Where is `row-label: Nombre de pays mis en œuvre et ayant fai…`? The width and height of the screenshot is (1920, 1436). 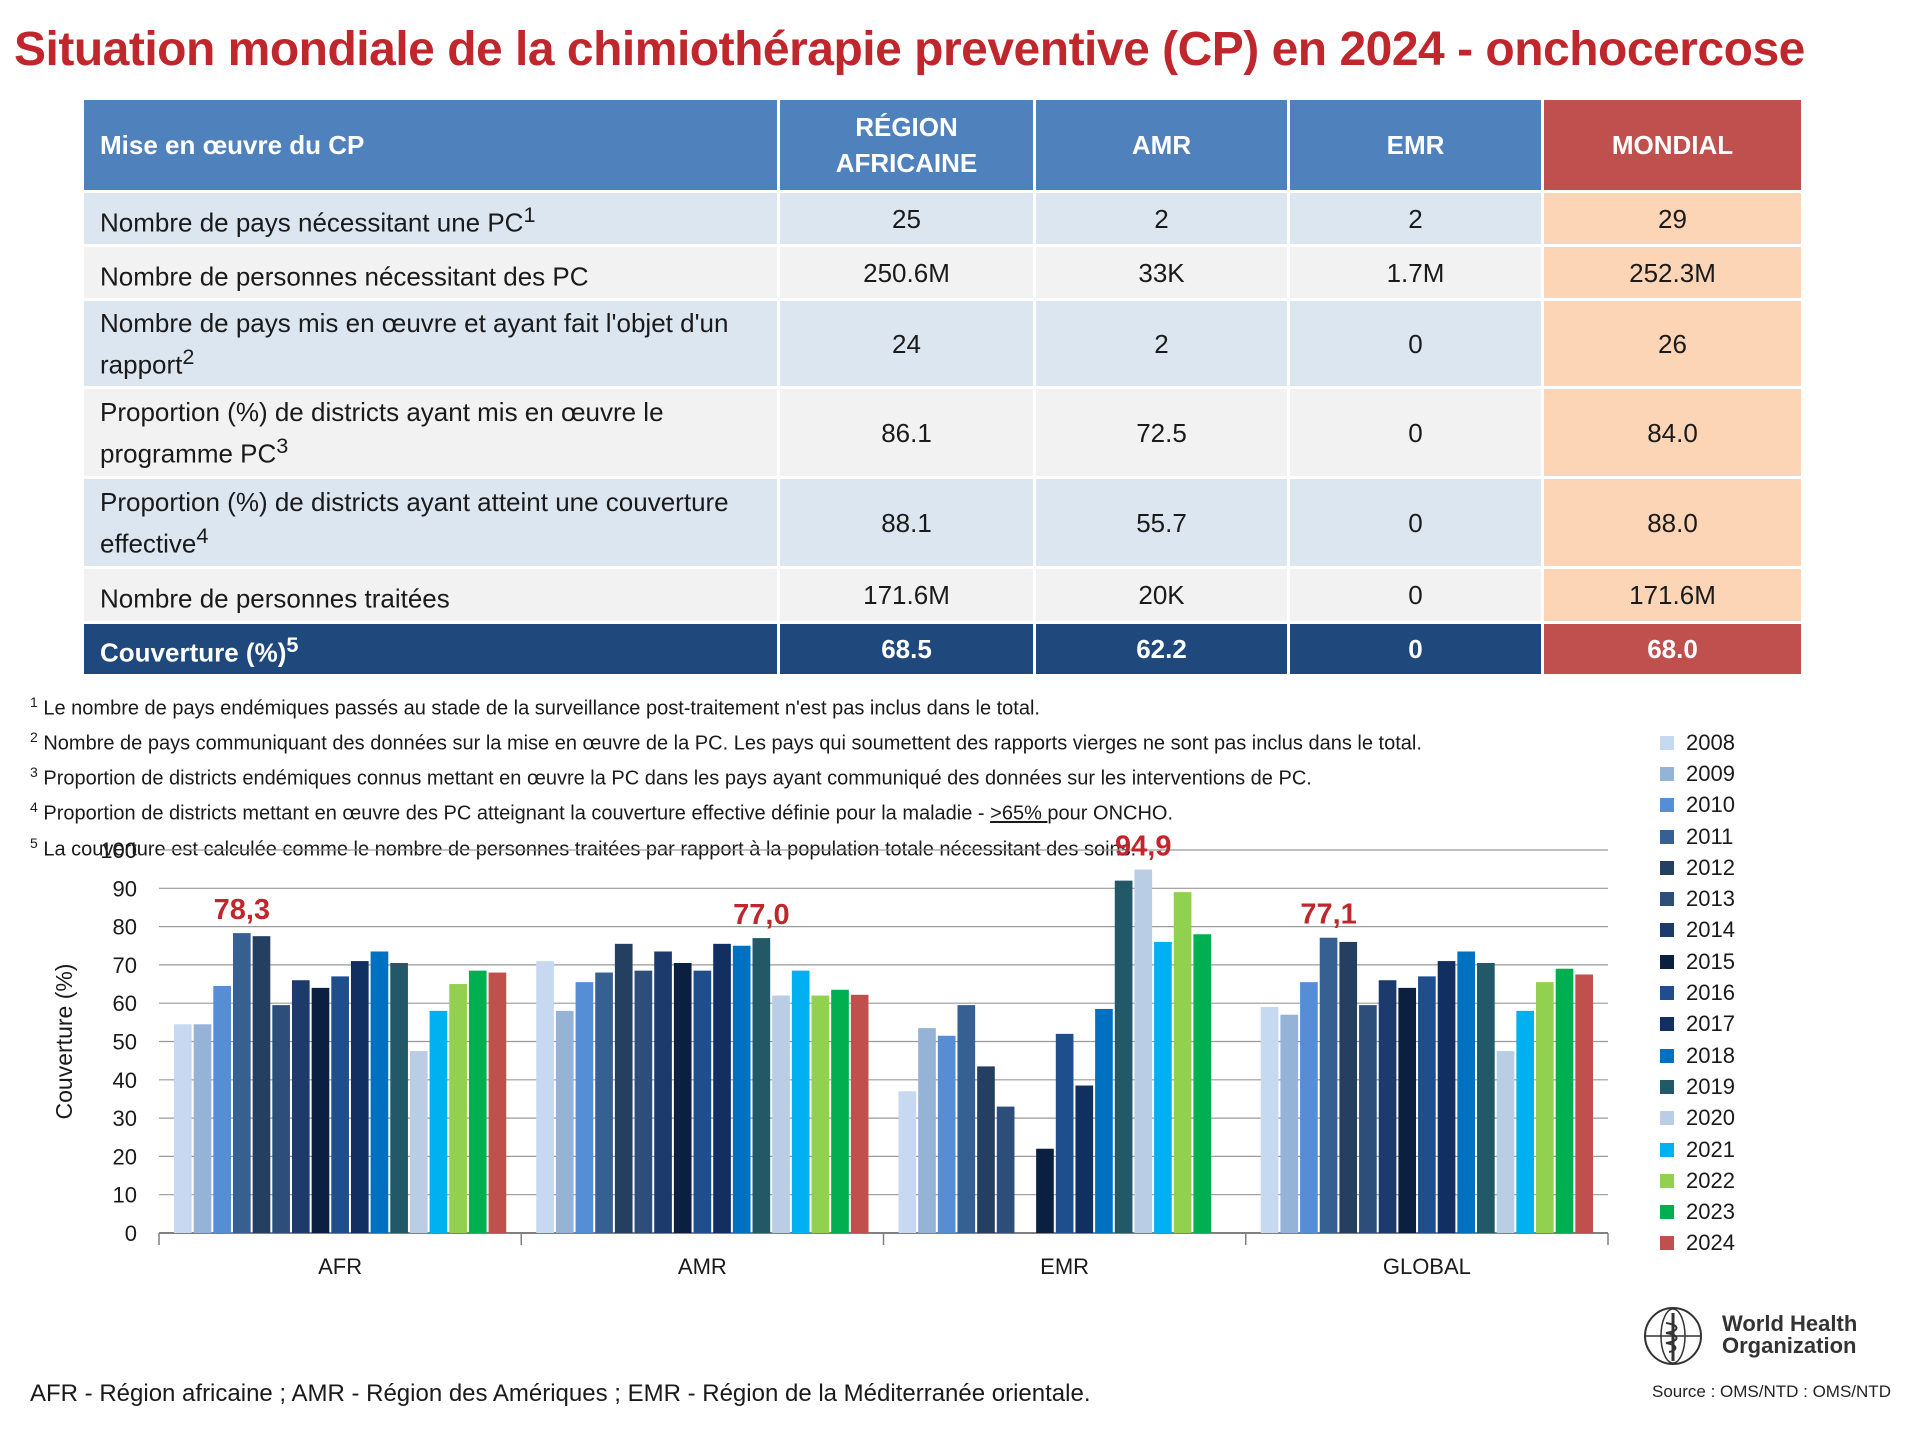
row-label: Nombre de pays mis en œuvre et ayant fai… is located at coordinates (430, 343).